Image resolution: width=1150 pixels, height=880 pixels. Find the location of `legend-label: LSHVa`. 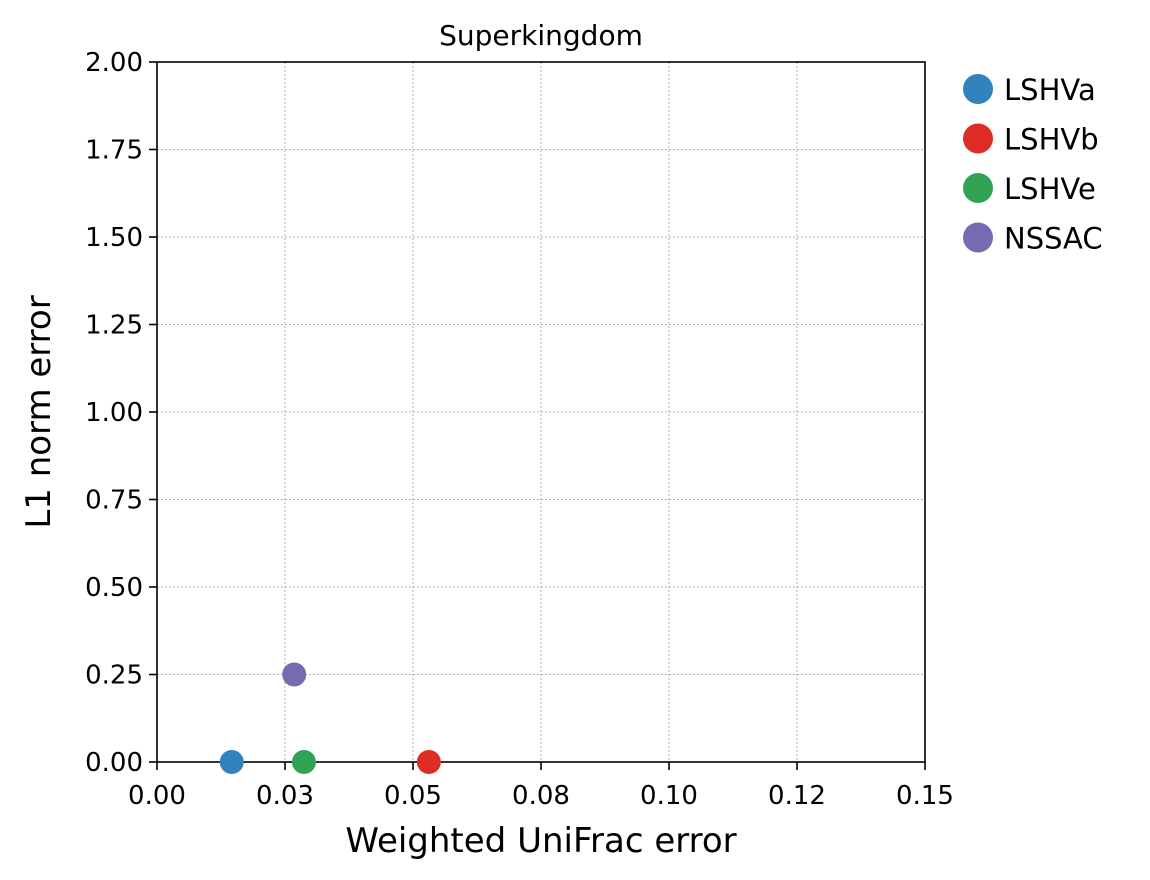

legend-label: LSHVa is located at coordinates (1050, 90).